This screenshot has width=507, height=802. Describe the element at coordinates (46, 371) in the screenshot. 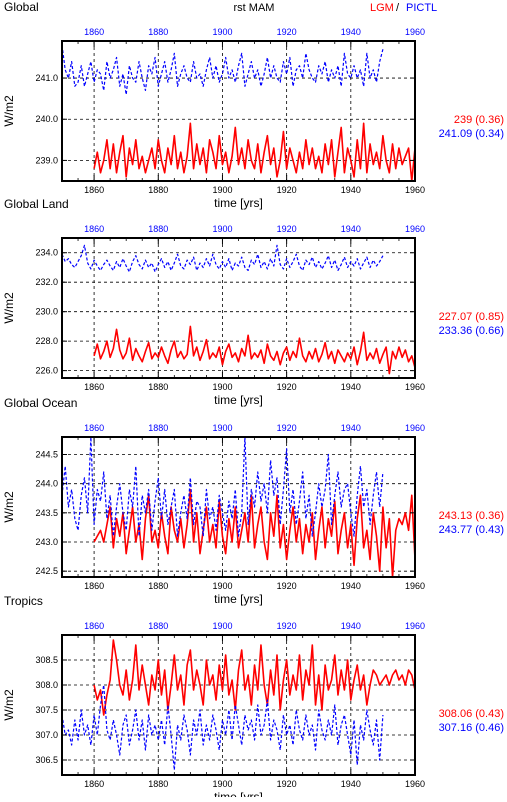

I see `y-tick-label: 226.0` at that location.